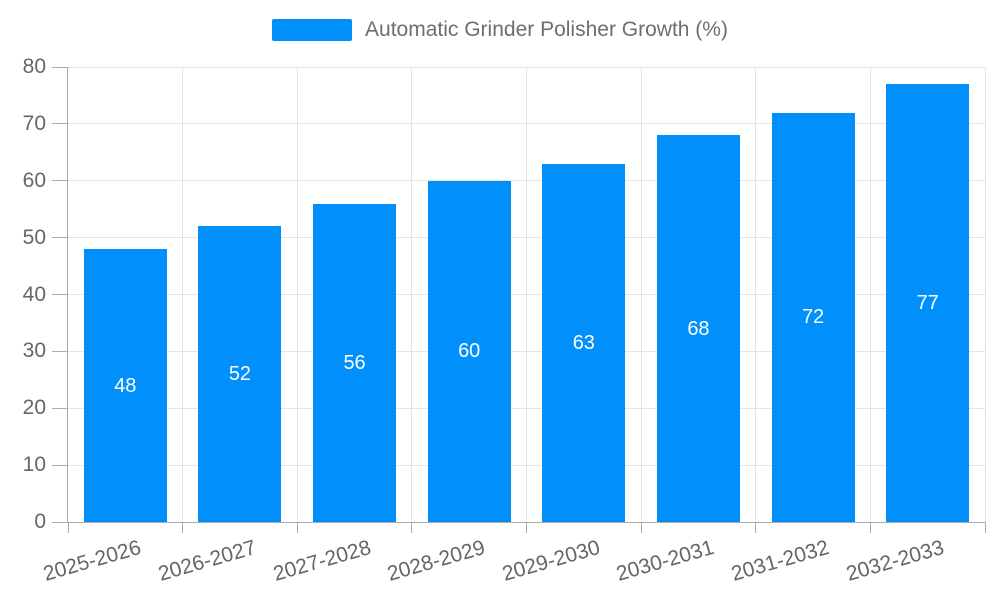 Image resolution: width=1000 pixels, height=600 pixels. What do you see at coordinates (34, 66) in the screenshot?
I see `y-axis-label: 80` at bounding box center [34, 66].